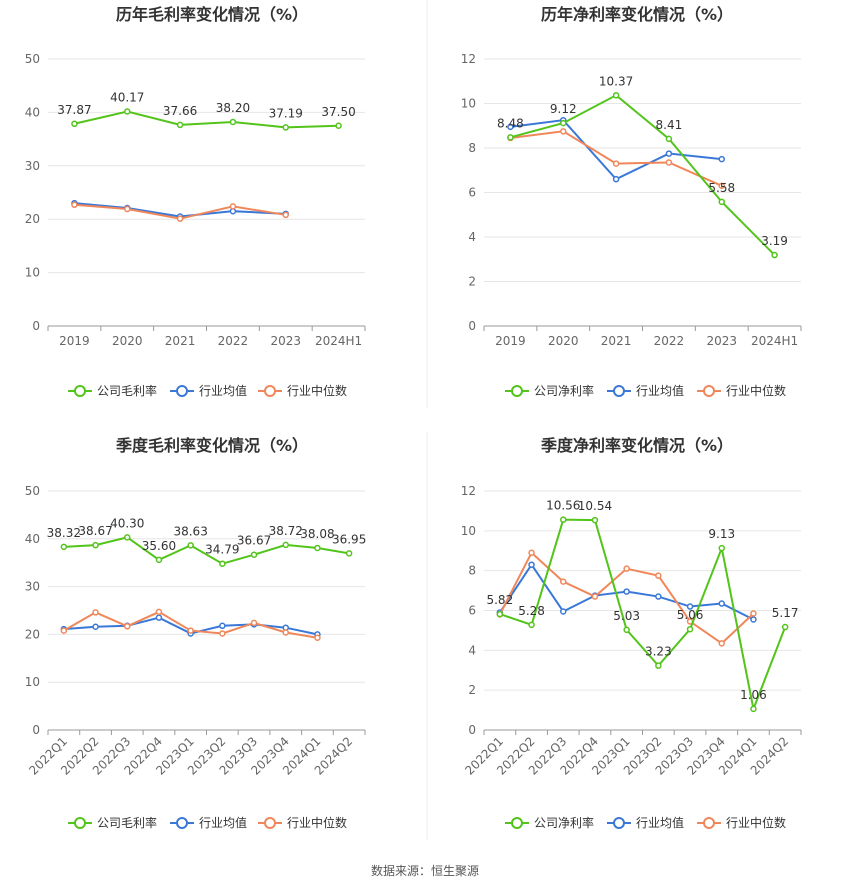  Describe the element at coordinates (721, 534) in the screenshot. I see `data-label: 9.13` at that location.